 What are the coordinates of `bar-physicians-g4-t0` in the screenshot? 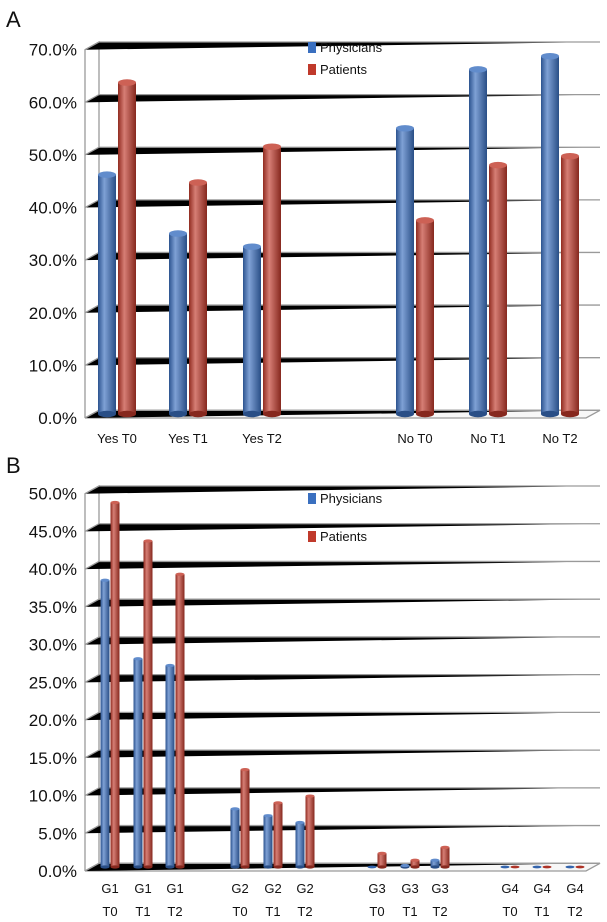 It's located at (505, 867).